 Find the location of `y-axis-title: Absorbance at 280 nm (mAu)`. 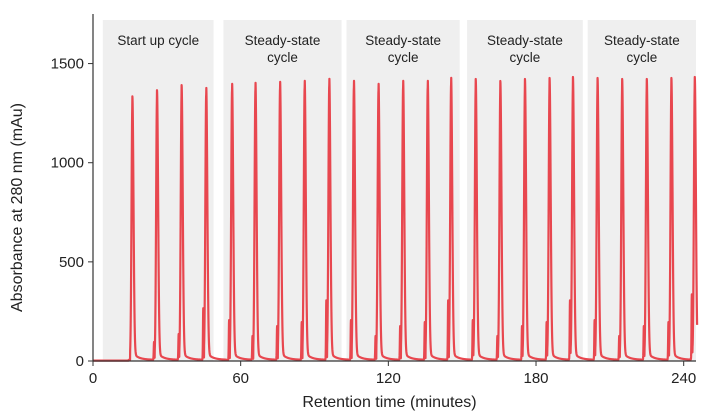

y-axis-title: Absorbance at 280 nm (mAu) is located at coordinates (17, 207).